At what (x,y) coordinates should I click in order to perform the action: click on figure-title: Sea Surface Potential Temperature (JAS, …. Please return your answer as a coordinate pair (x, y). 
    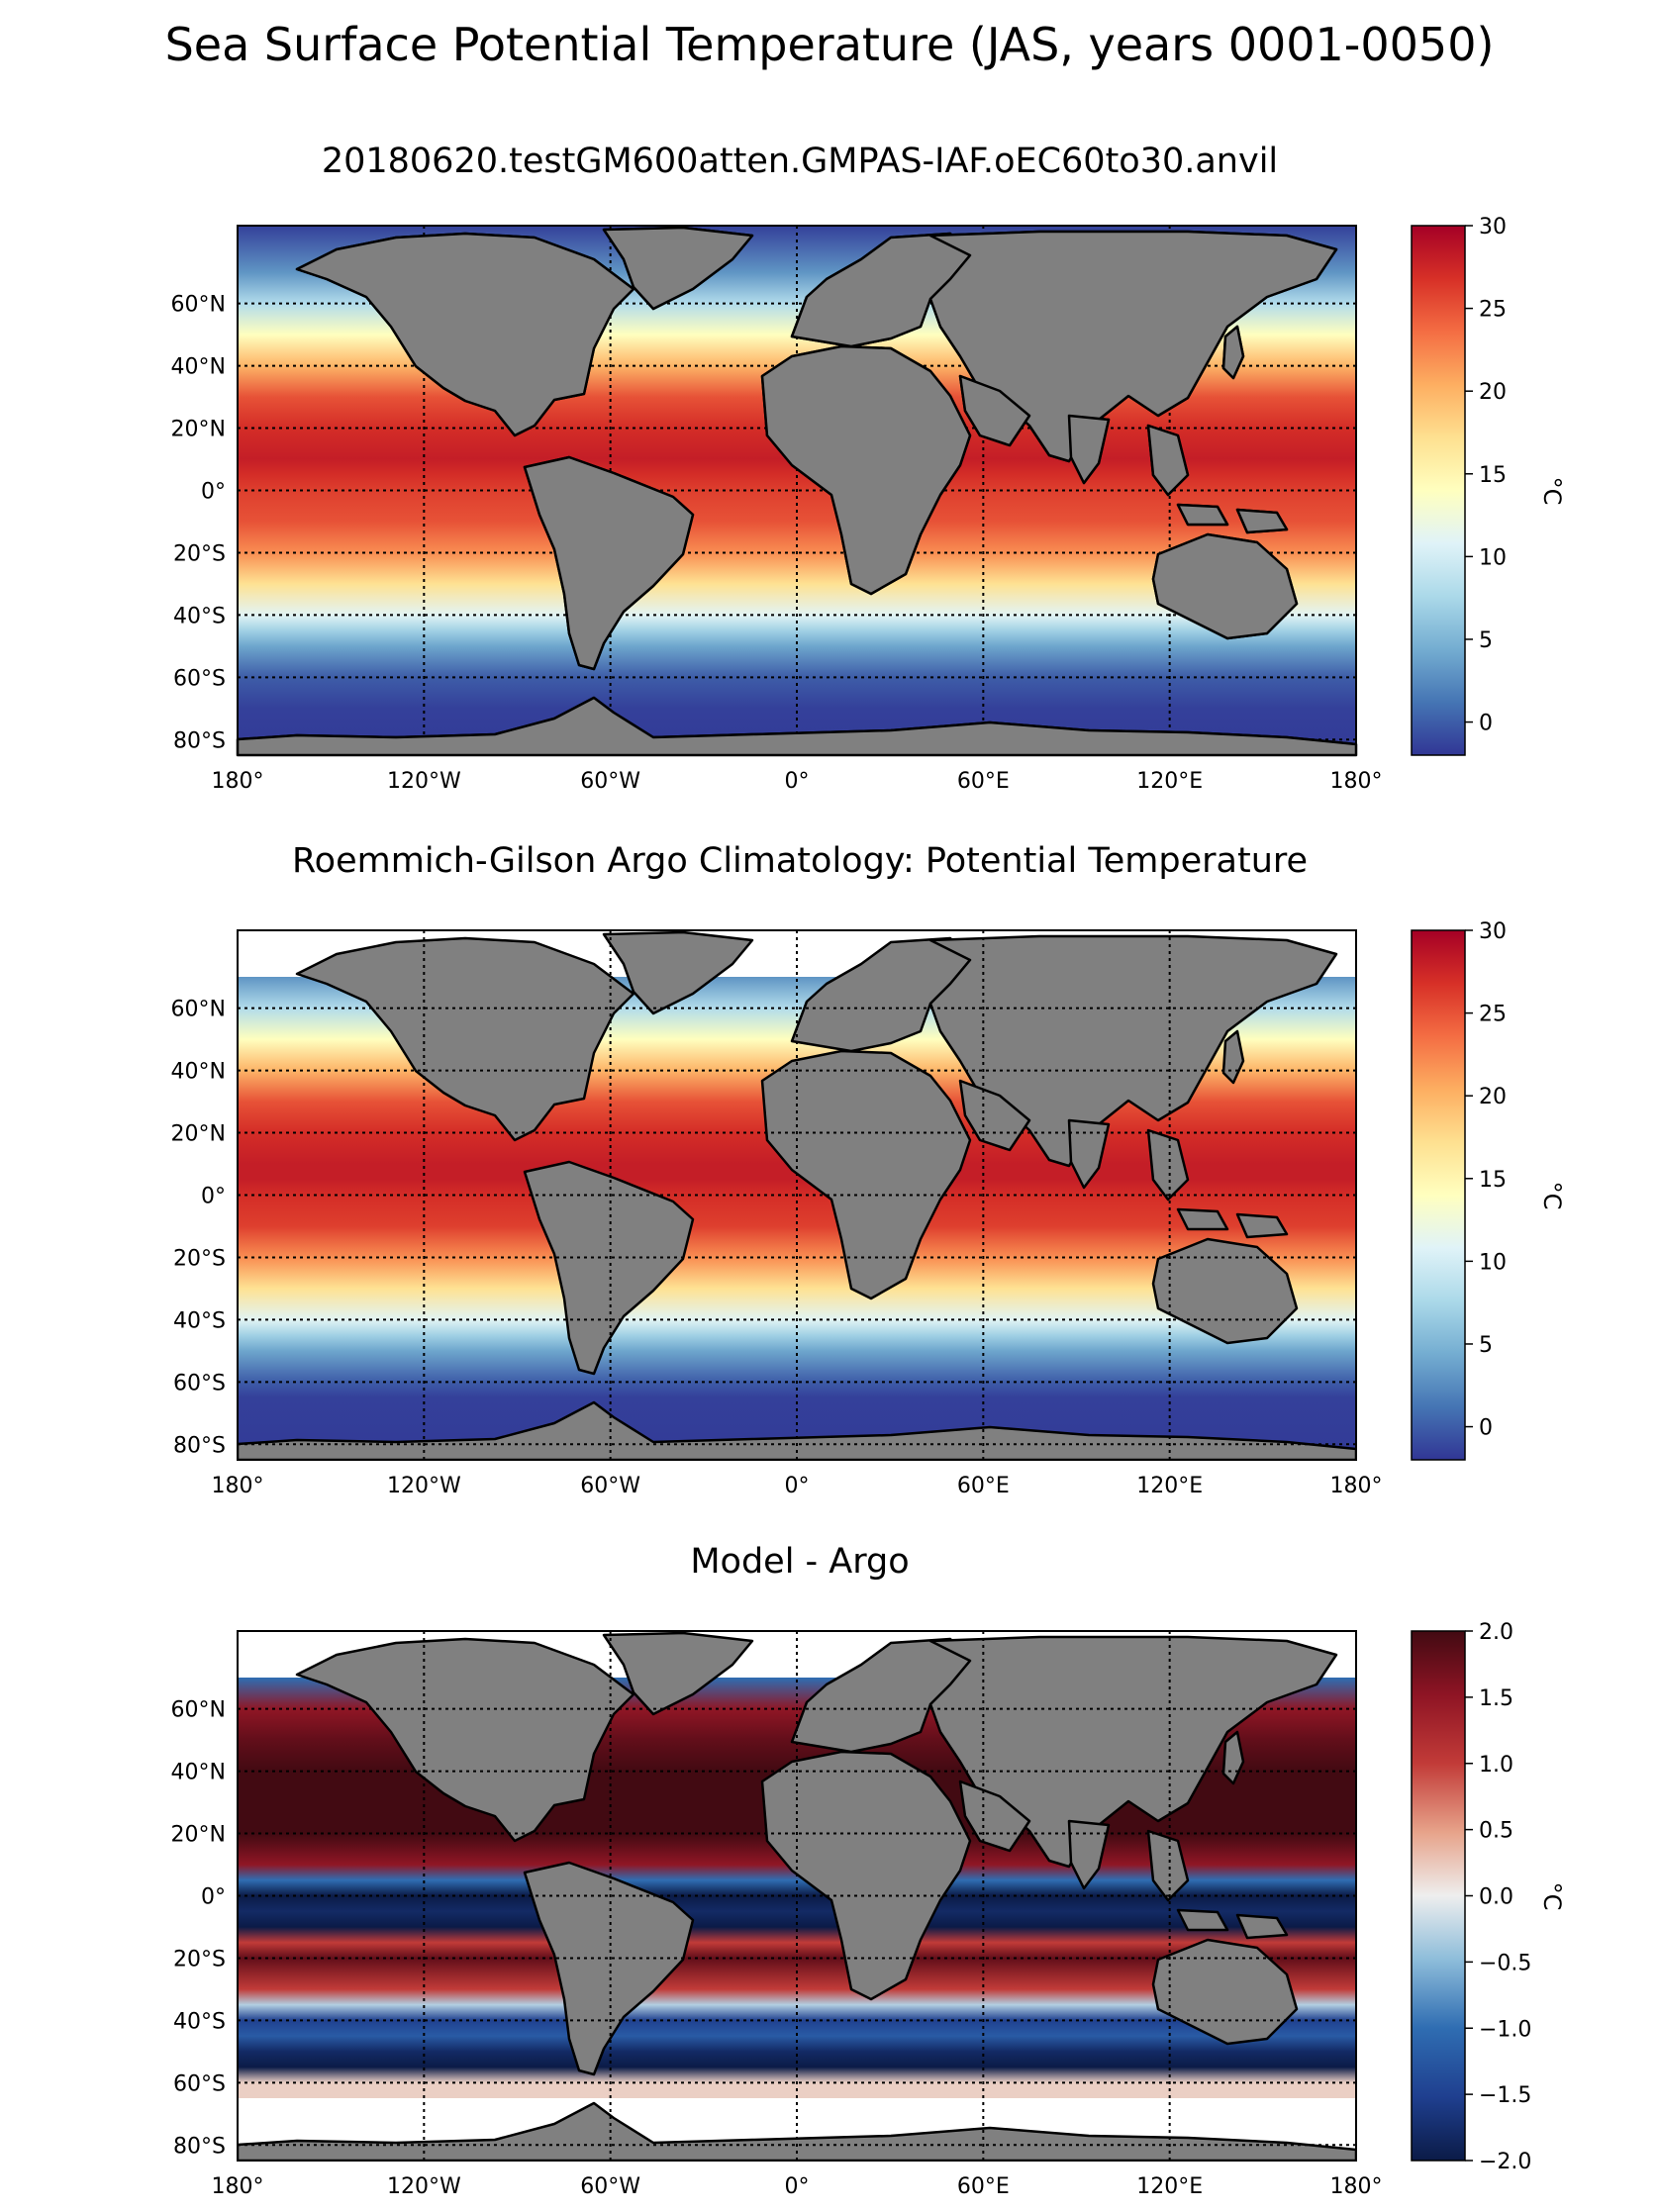
    Looking at the image, I should click on (829, 44).